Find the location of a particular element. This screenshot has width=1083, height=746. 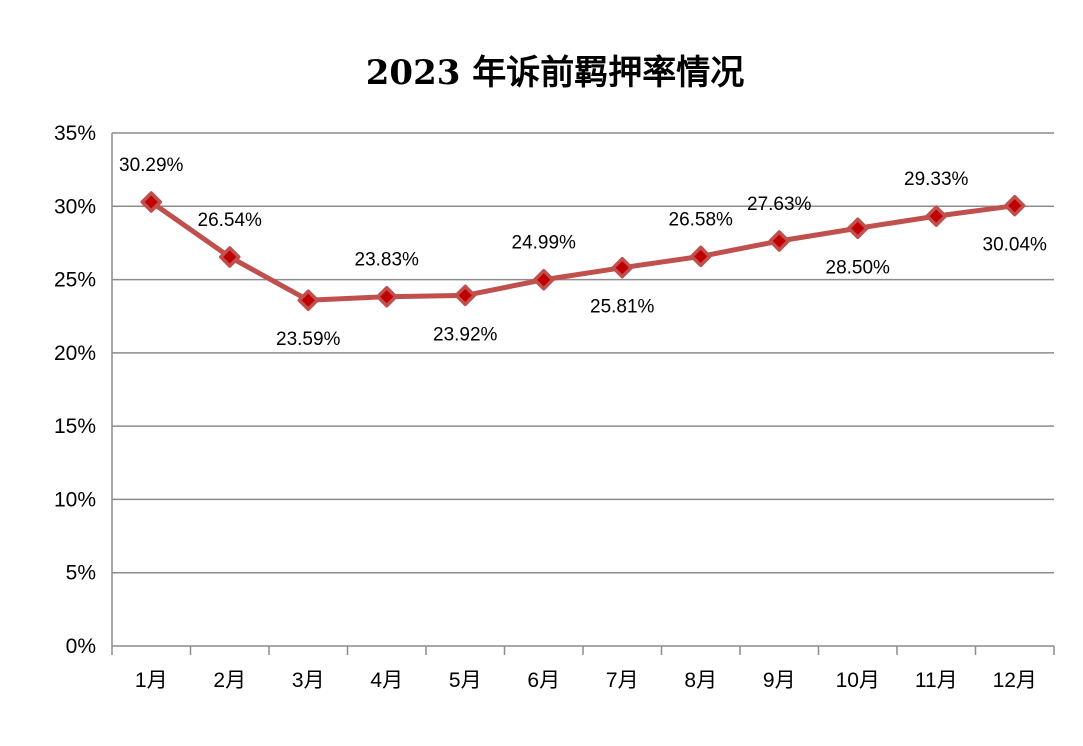

data-label: 30.04% is located at coordinates (1015, 245).